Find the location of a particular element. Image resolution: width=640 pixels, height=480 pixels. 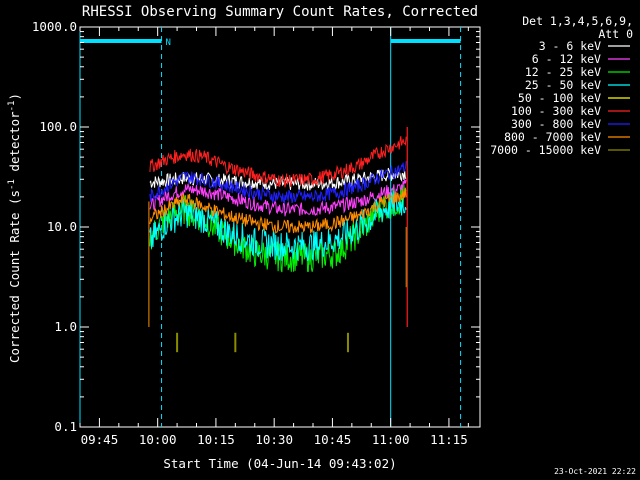

legend-label: 300 - 800 keV is located at coordinates (556, 124).